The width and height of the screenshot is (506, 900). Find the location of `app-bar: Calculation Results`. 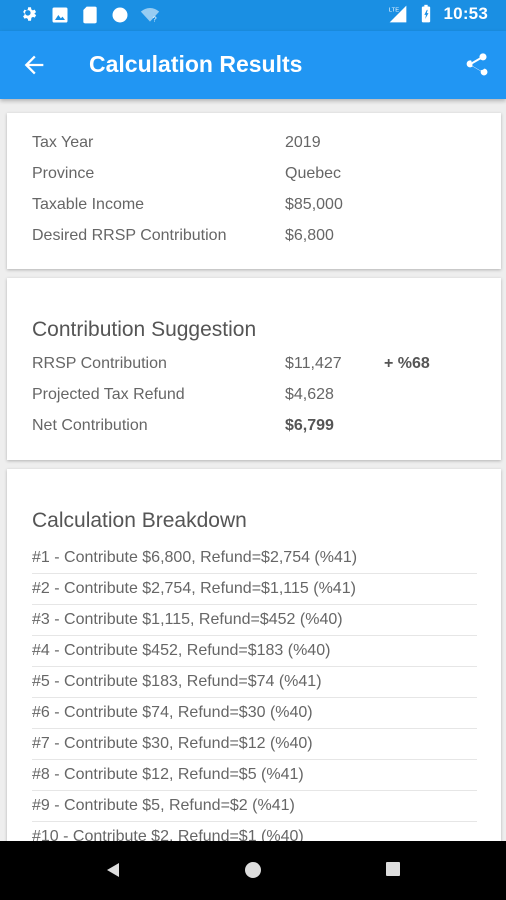

app-bar: Calculation Results is located at coordinates (253, 65).